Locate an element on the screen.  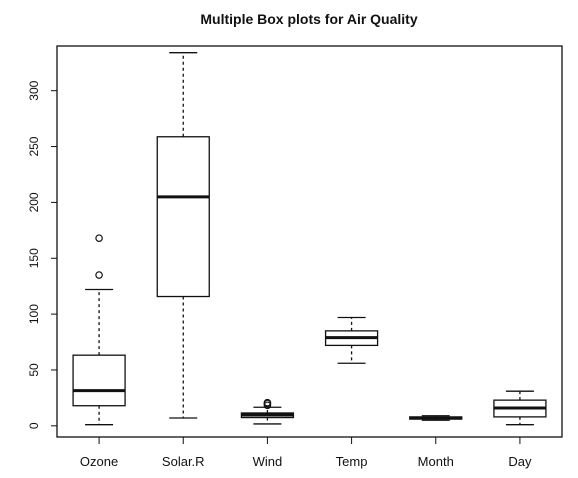
y-tick-label: 0 is located at coordinates (34, 425).